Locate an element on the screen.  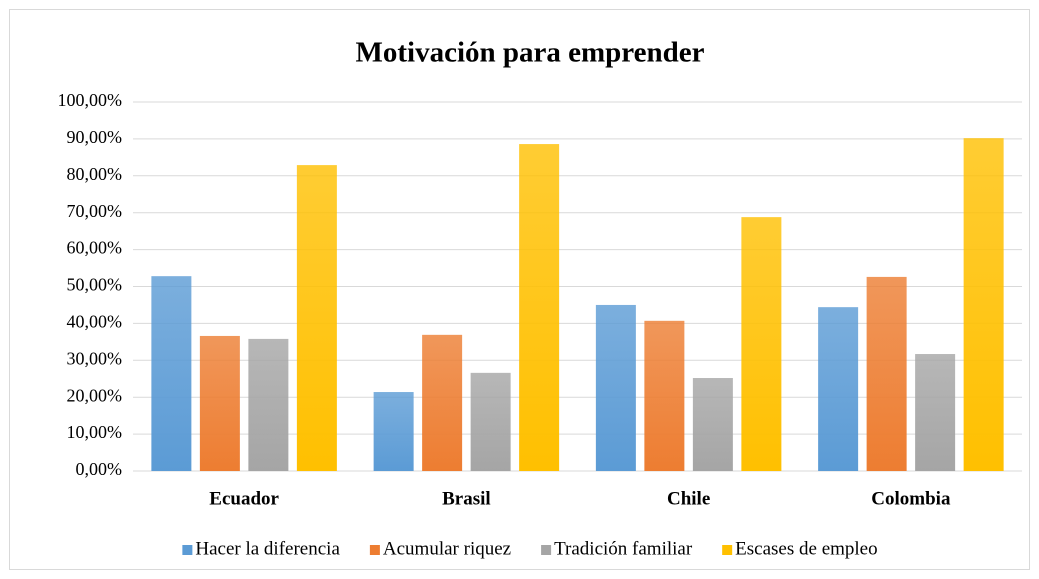
y-tick-label: 20,00% is located at coordinates (95, 395).